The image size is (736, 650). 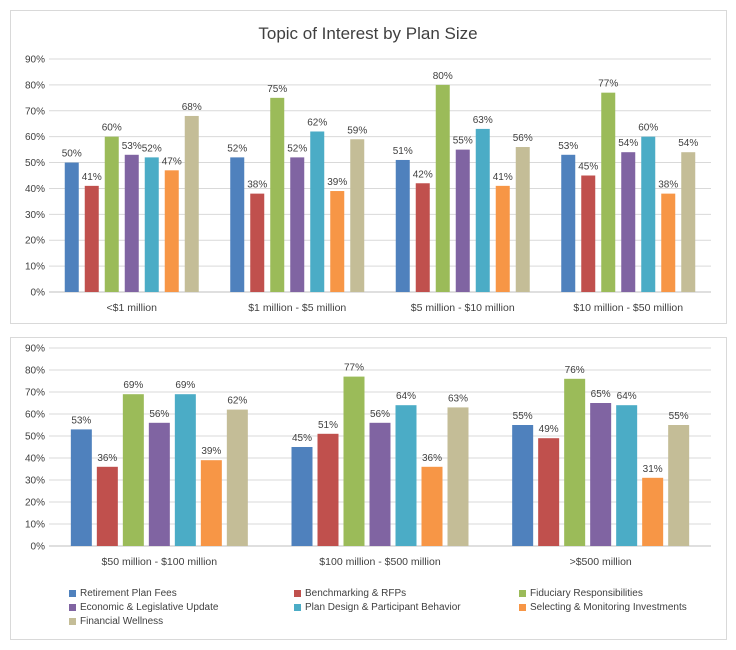 What do you see at coordinates (354, 368) in the screenshot?
I see `data-label: 77%` at bounding box center [354, 368].